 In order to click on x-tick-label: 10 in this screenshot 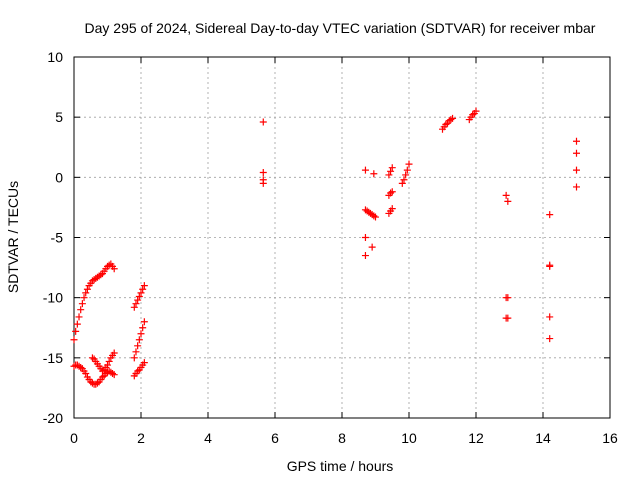, I will do `click(409, 438)`.